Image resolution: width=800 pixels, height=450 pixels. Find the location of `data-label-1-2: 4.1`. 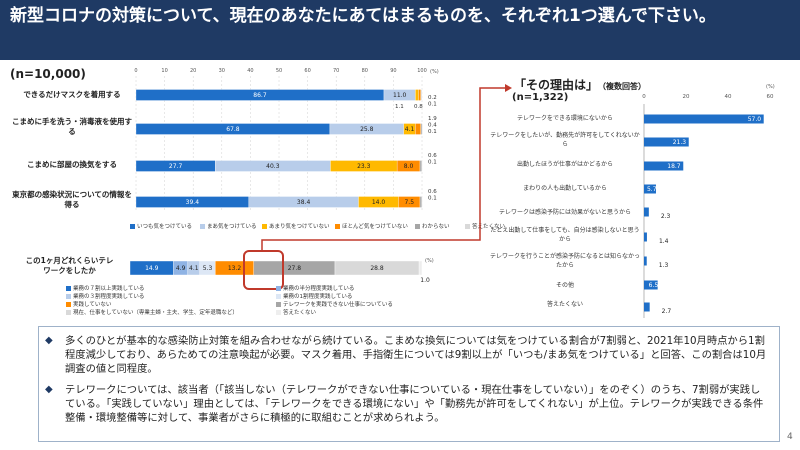

data-label-1-2: 4.1 is located at coordinates (410, 129).